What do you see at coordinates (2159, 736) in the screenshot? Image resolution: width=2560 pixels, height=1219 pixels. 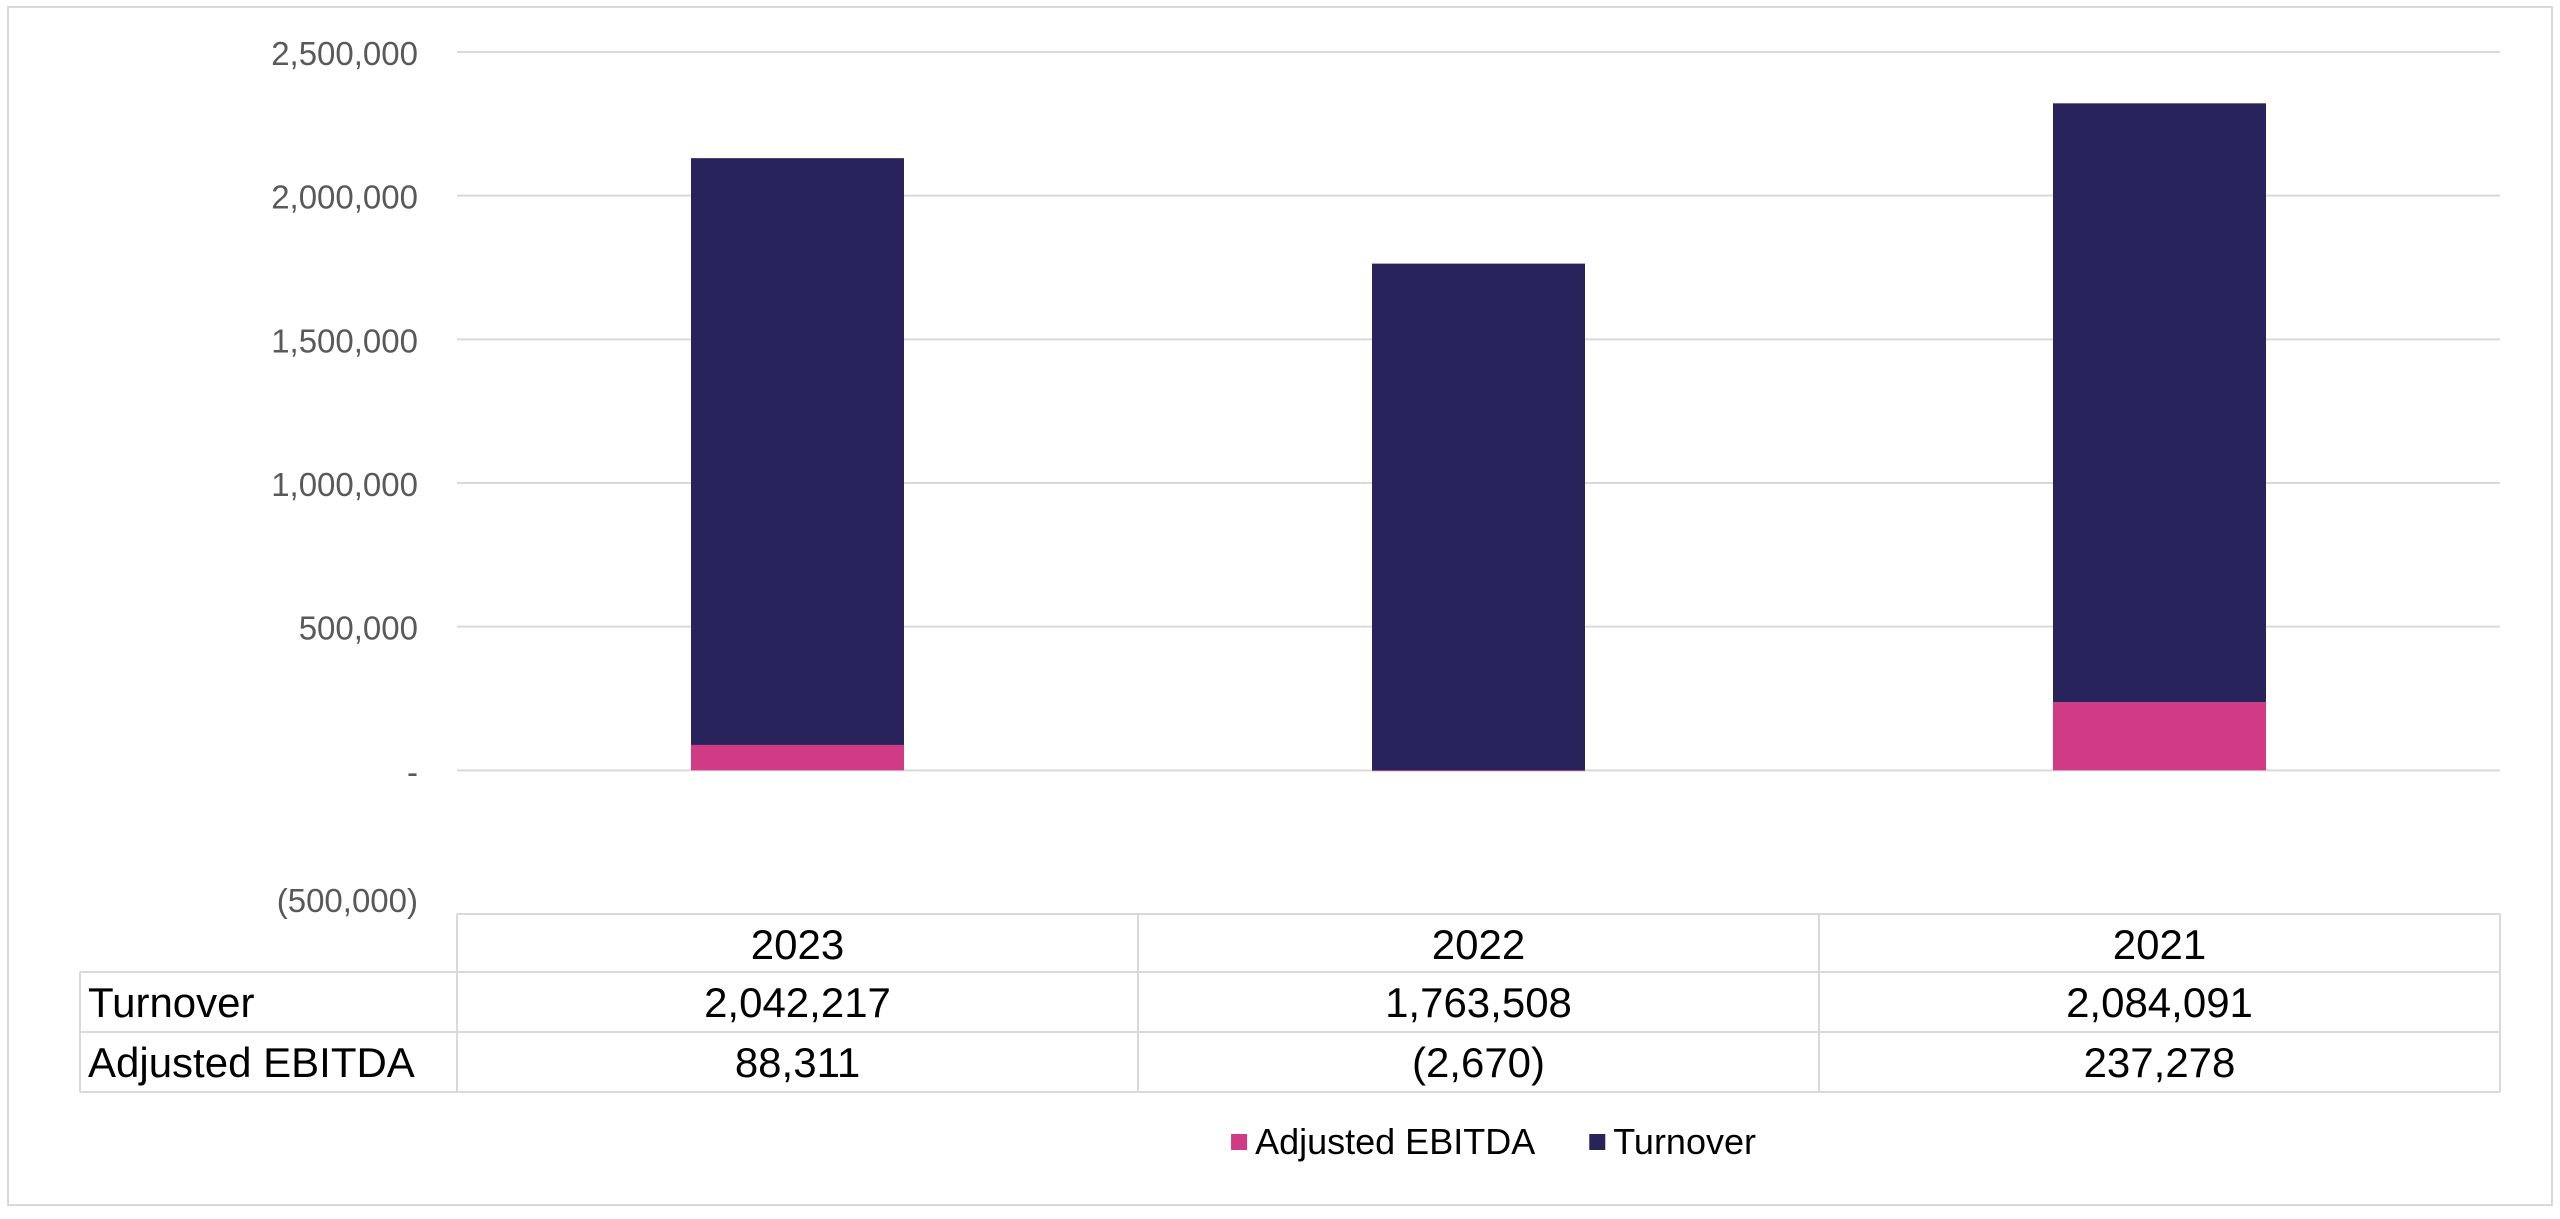 I see `bar-adjusted-ebitda-2021` at bounding box center [2159, 736].